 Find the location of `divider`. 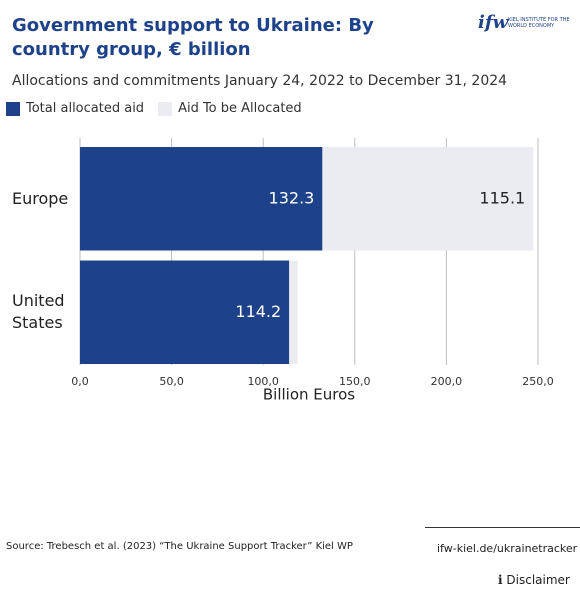

divider is located at coordinates (502, 527).